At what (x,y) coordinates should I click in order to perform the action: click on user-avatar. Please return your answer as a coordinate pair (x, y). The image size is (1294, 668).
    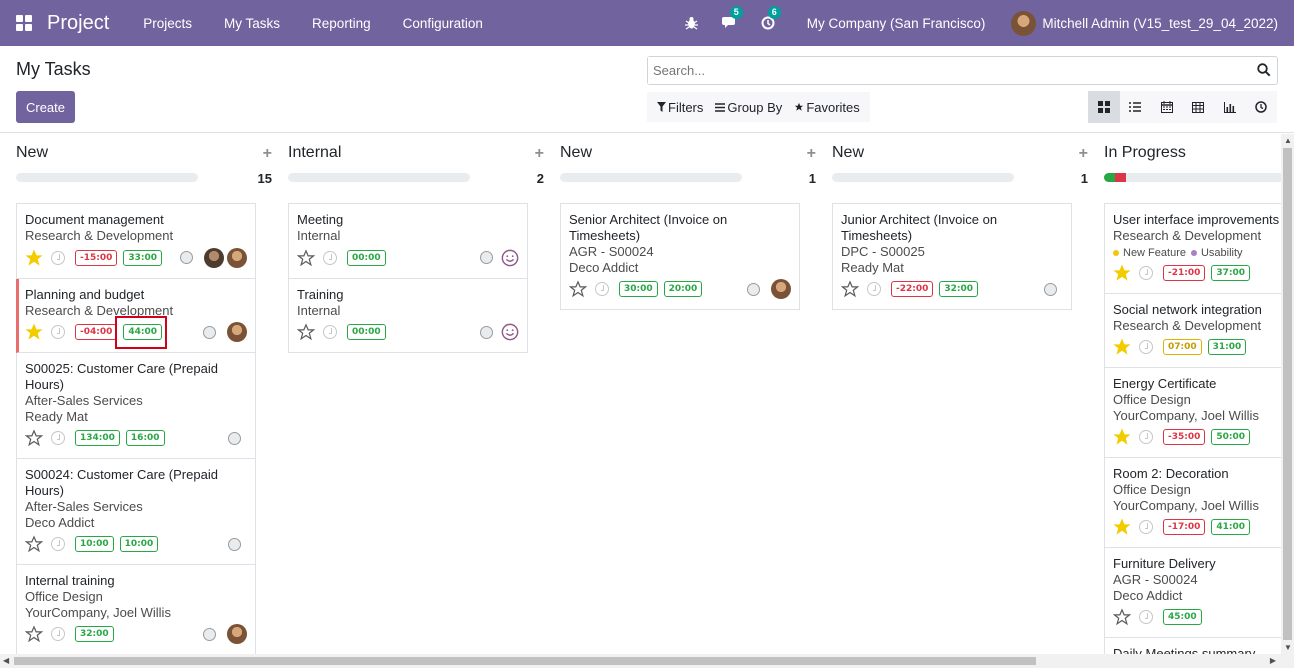
    Looking at the image, I should click on (1024, 23).